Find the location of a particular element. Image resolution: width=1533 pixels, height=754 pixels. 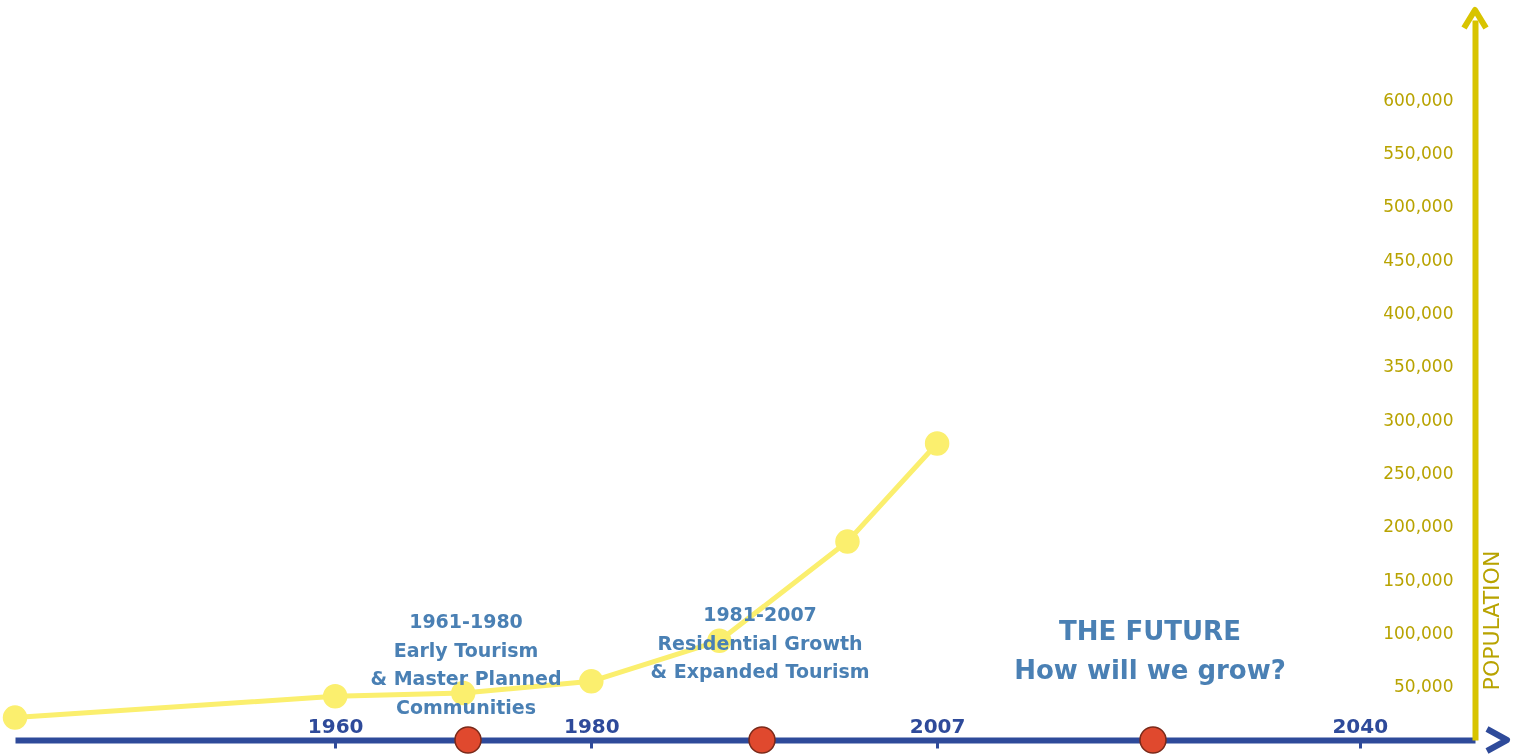

x-tick-label: 2007 is located at coordinates (937, 725).